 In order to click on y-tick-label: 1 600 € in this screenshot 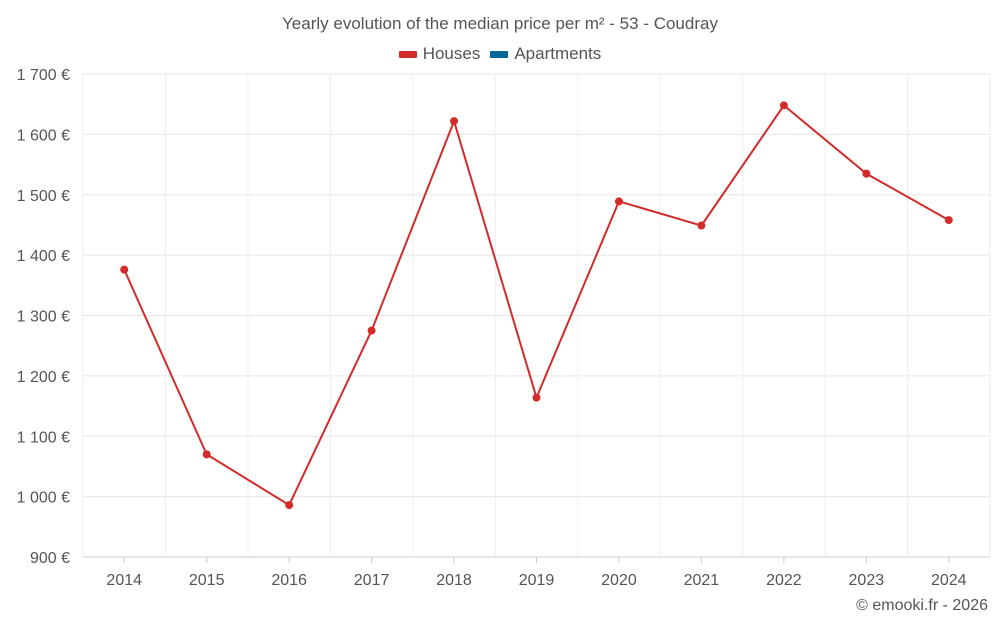, I will do `click(43, 135)`.